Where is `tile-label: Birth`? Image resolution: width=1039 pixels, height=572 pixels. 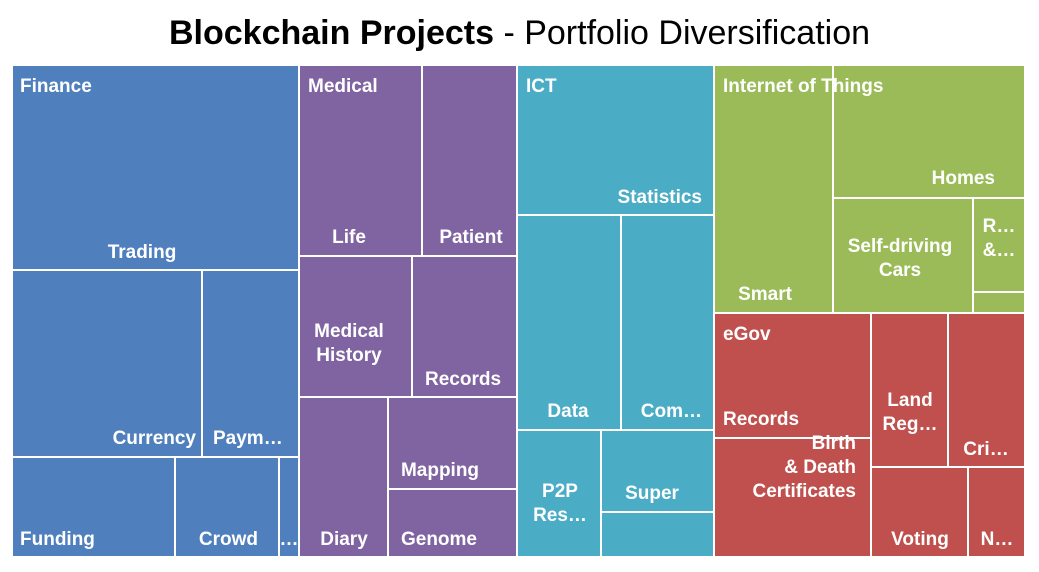 tile-label: Birth is located at coordinates (834, 443).